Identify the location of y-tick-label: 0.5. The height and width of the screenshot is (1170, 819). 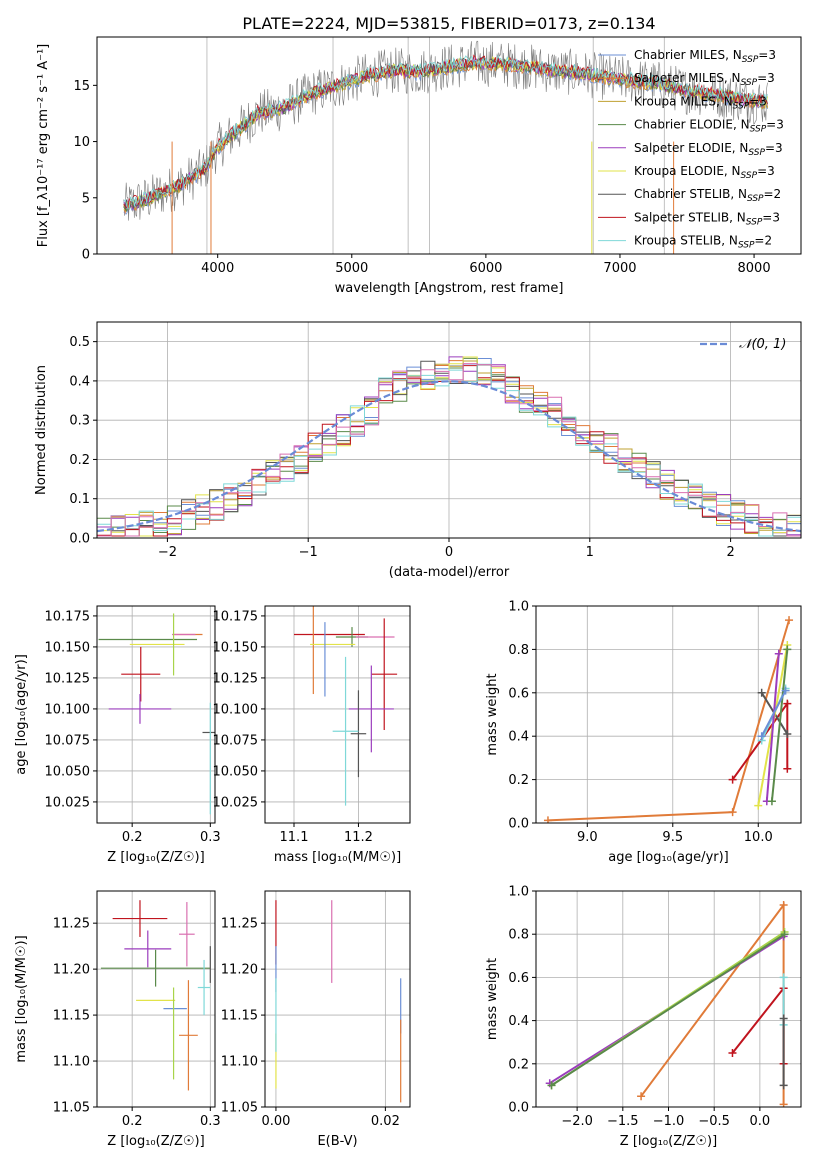
(79, 342).